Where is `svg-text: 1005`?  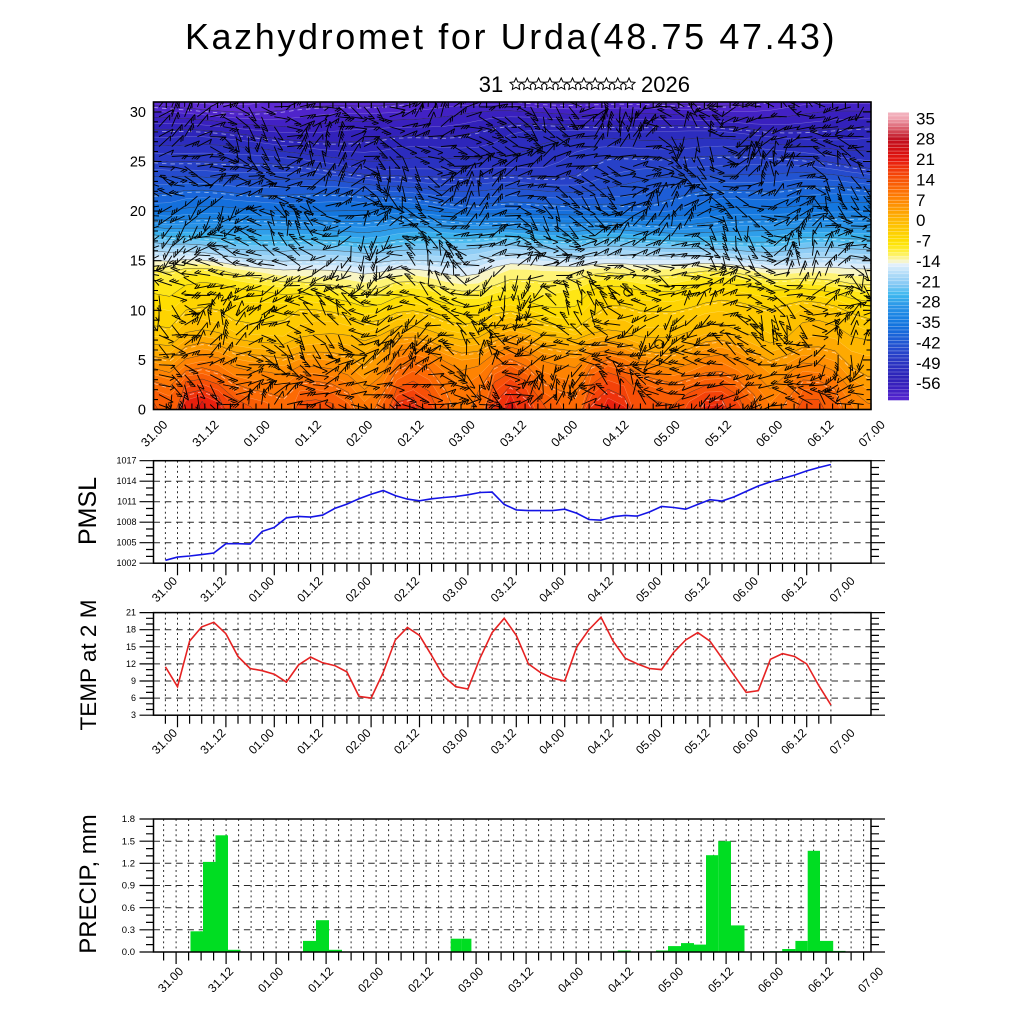
svg-text: 1005 is located at coordinates (126, 543).